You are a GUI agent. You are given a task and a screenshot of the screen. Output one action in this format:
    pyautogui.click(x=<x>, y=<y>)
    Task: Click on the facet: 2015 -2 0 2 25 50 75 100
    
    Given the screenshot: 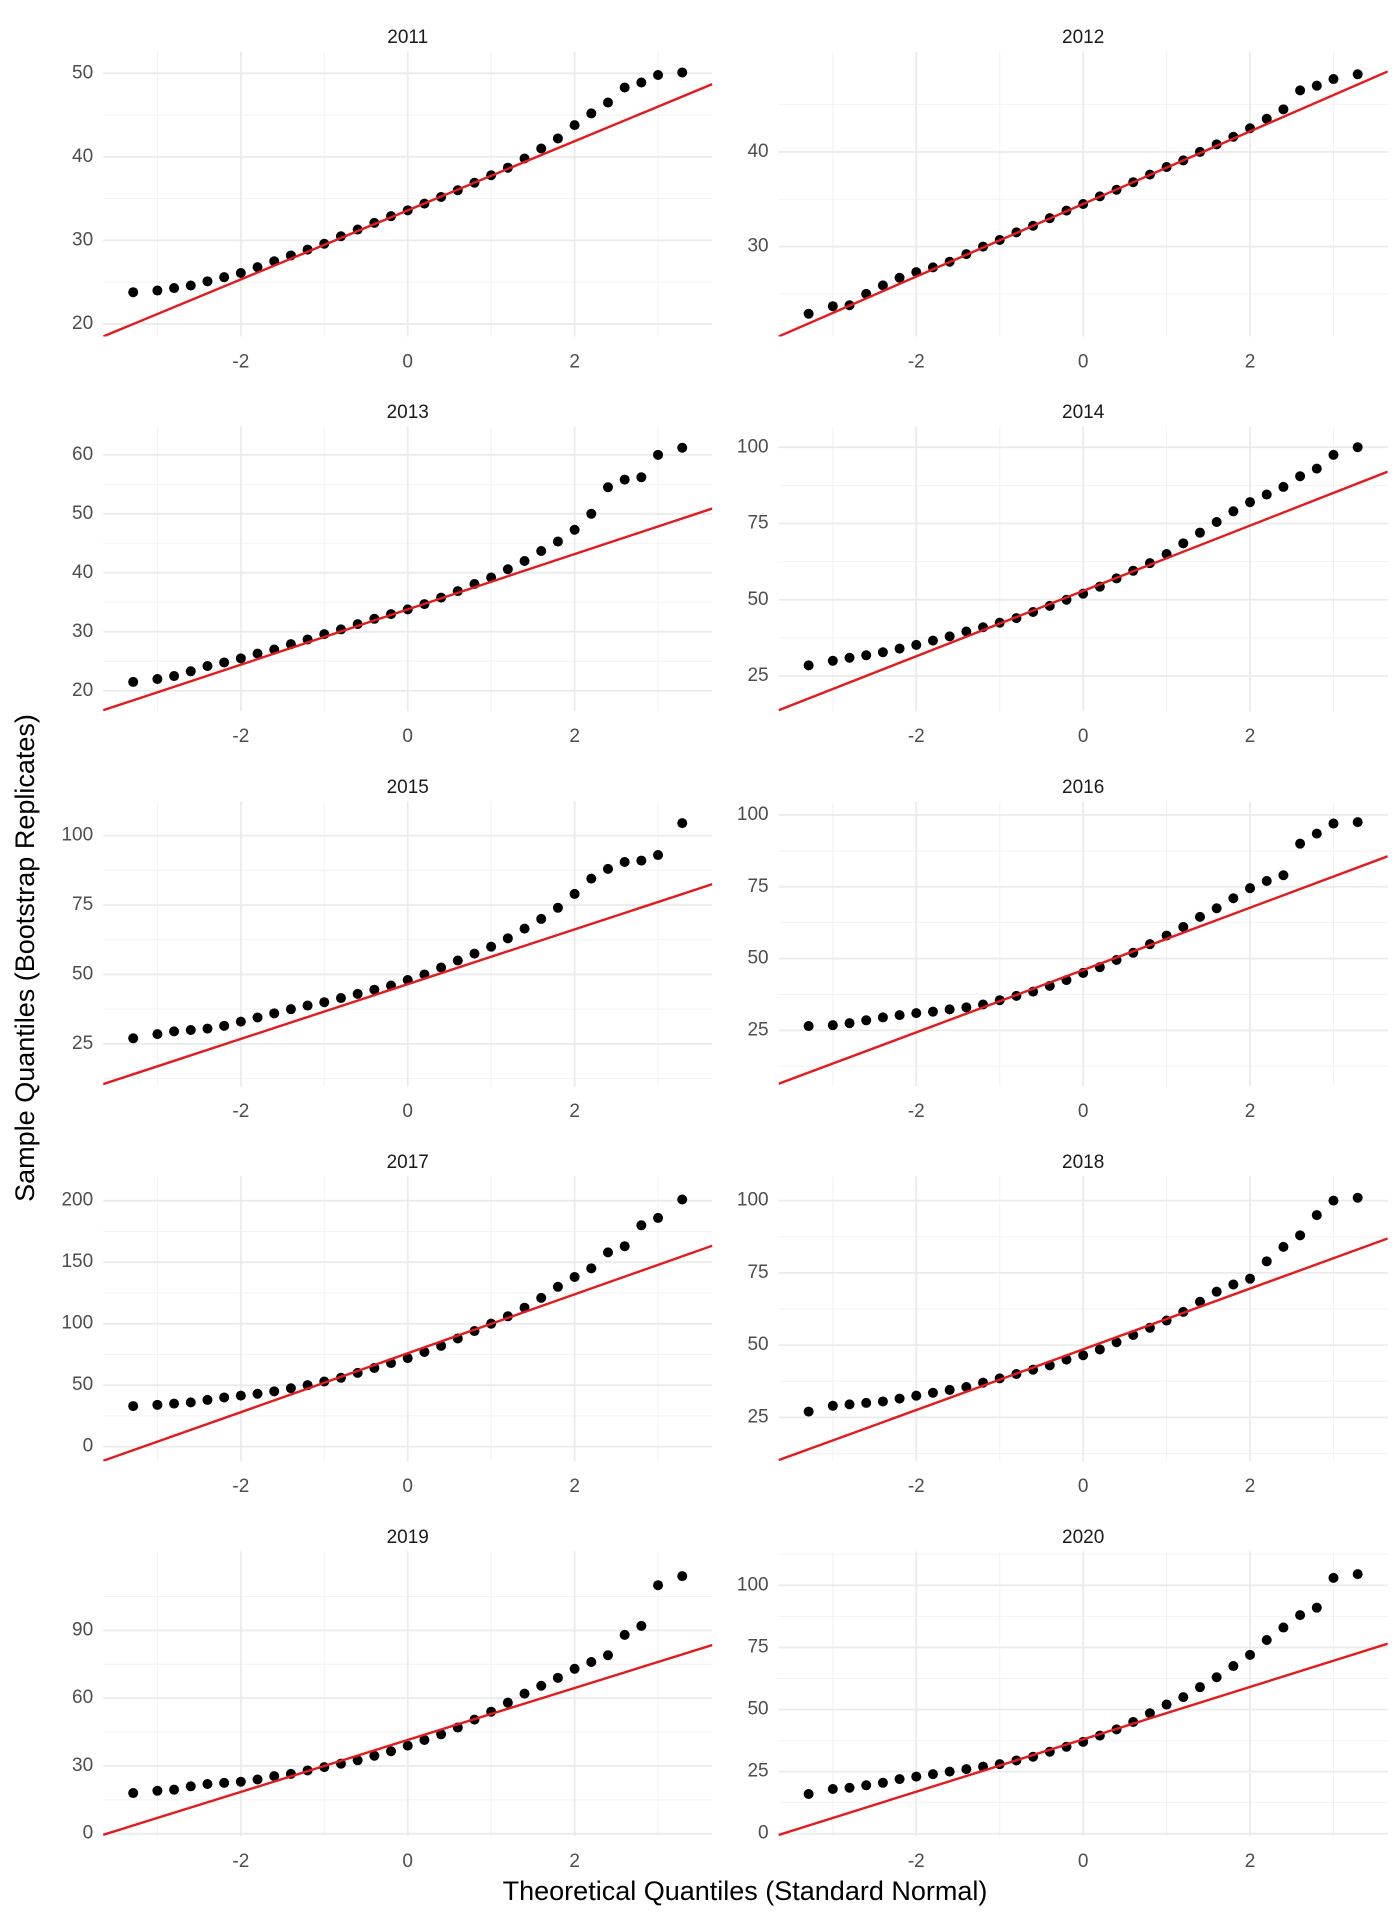 What is the action you would take?
    pyautogui.click(x=387, y=949)
    